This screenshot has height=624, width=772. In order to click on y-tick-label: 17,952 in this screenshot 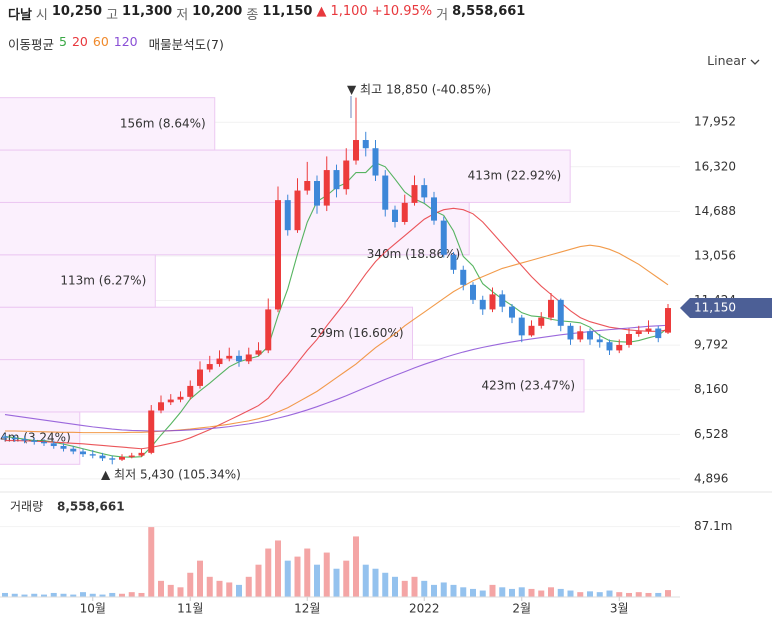, I will do `click(715, 122)`.